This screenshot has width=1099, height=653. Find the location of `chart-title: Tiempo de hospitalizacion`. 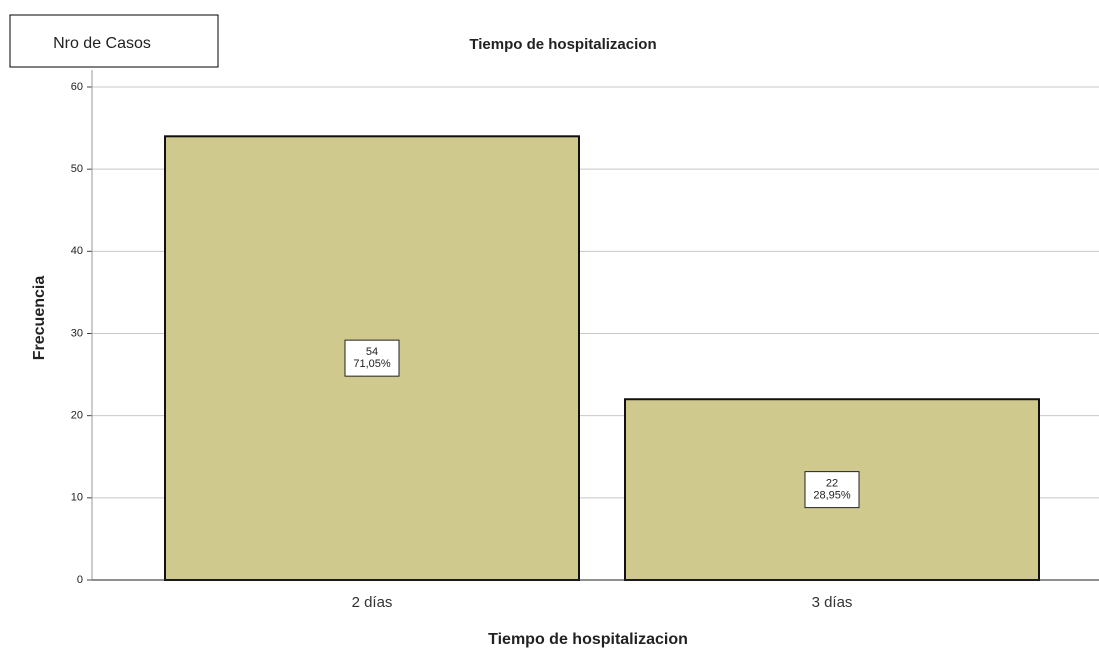

chart-title: Tiempo de hospitalizacion is located at coordinates (562, 44).